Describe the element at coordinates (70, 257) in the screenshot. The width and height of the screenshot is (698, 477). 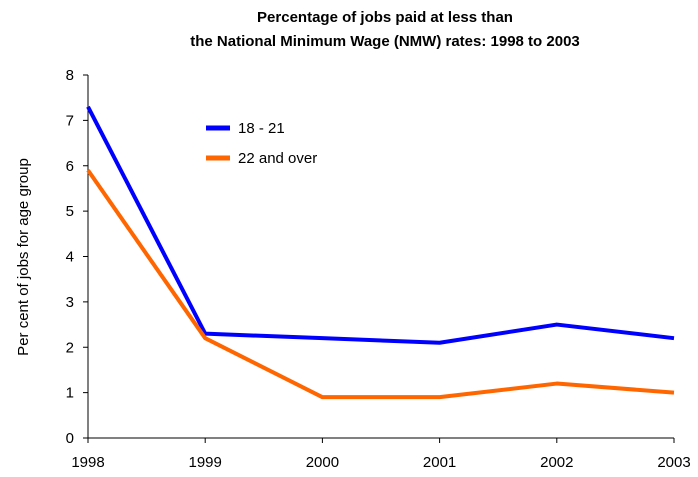
I see `y-tick-label: 4` at that location.